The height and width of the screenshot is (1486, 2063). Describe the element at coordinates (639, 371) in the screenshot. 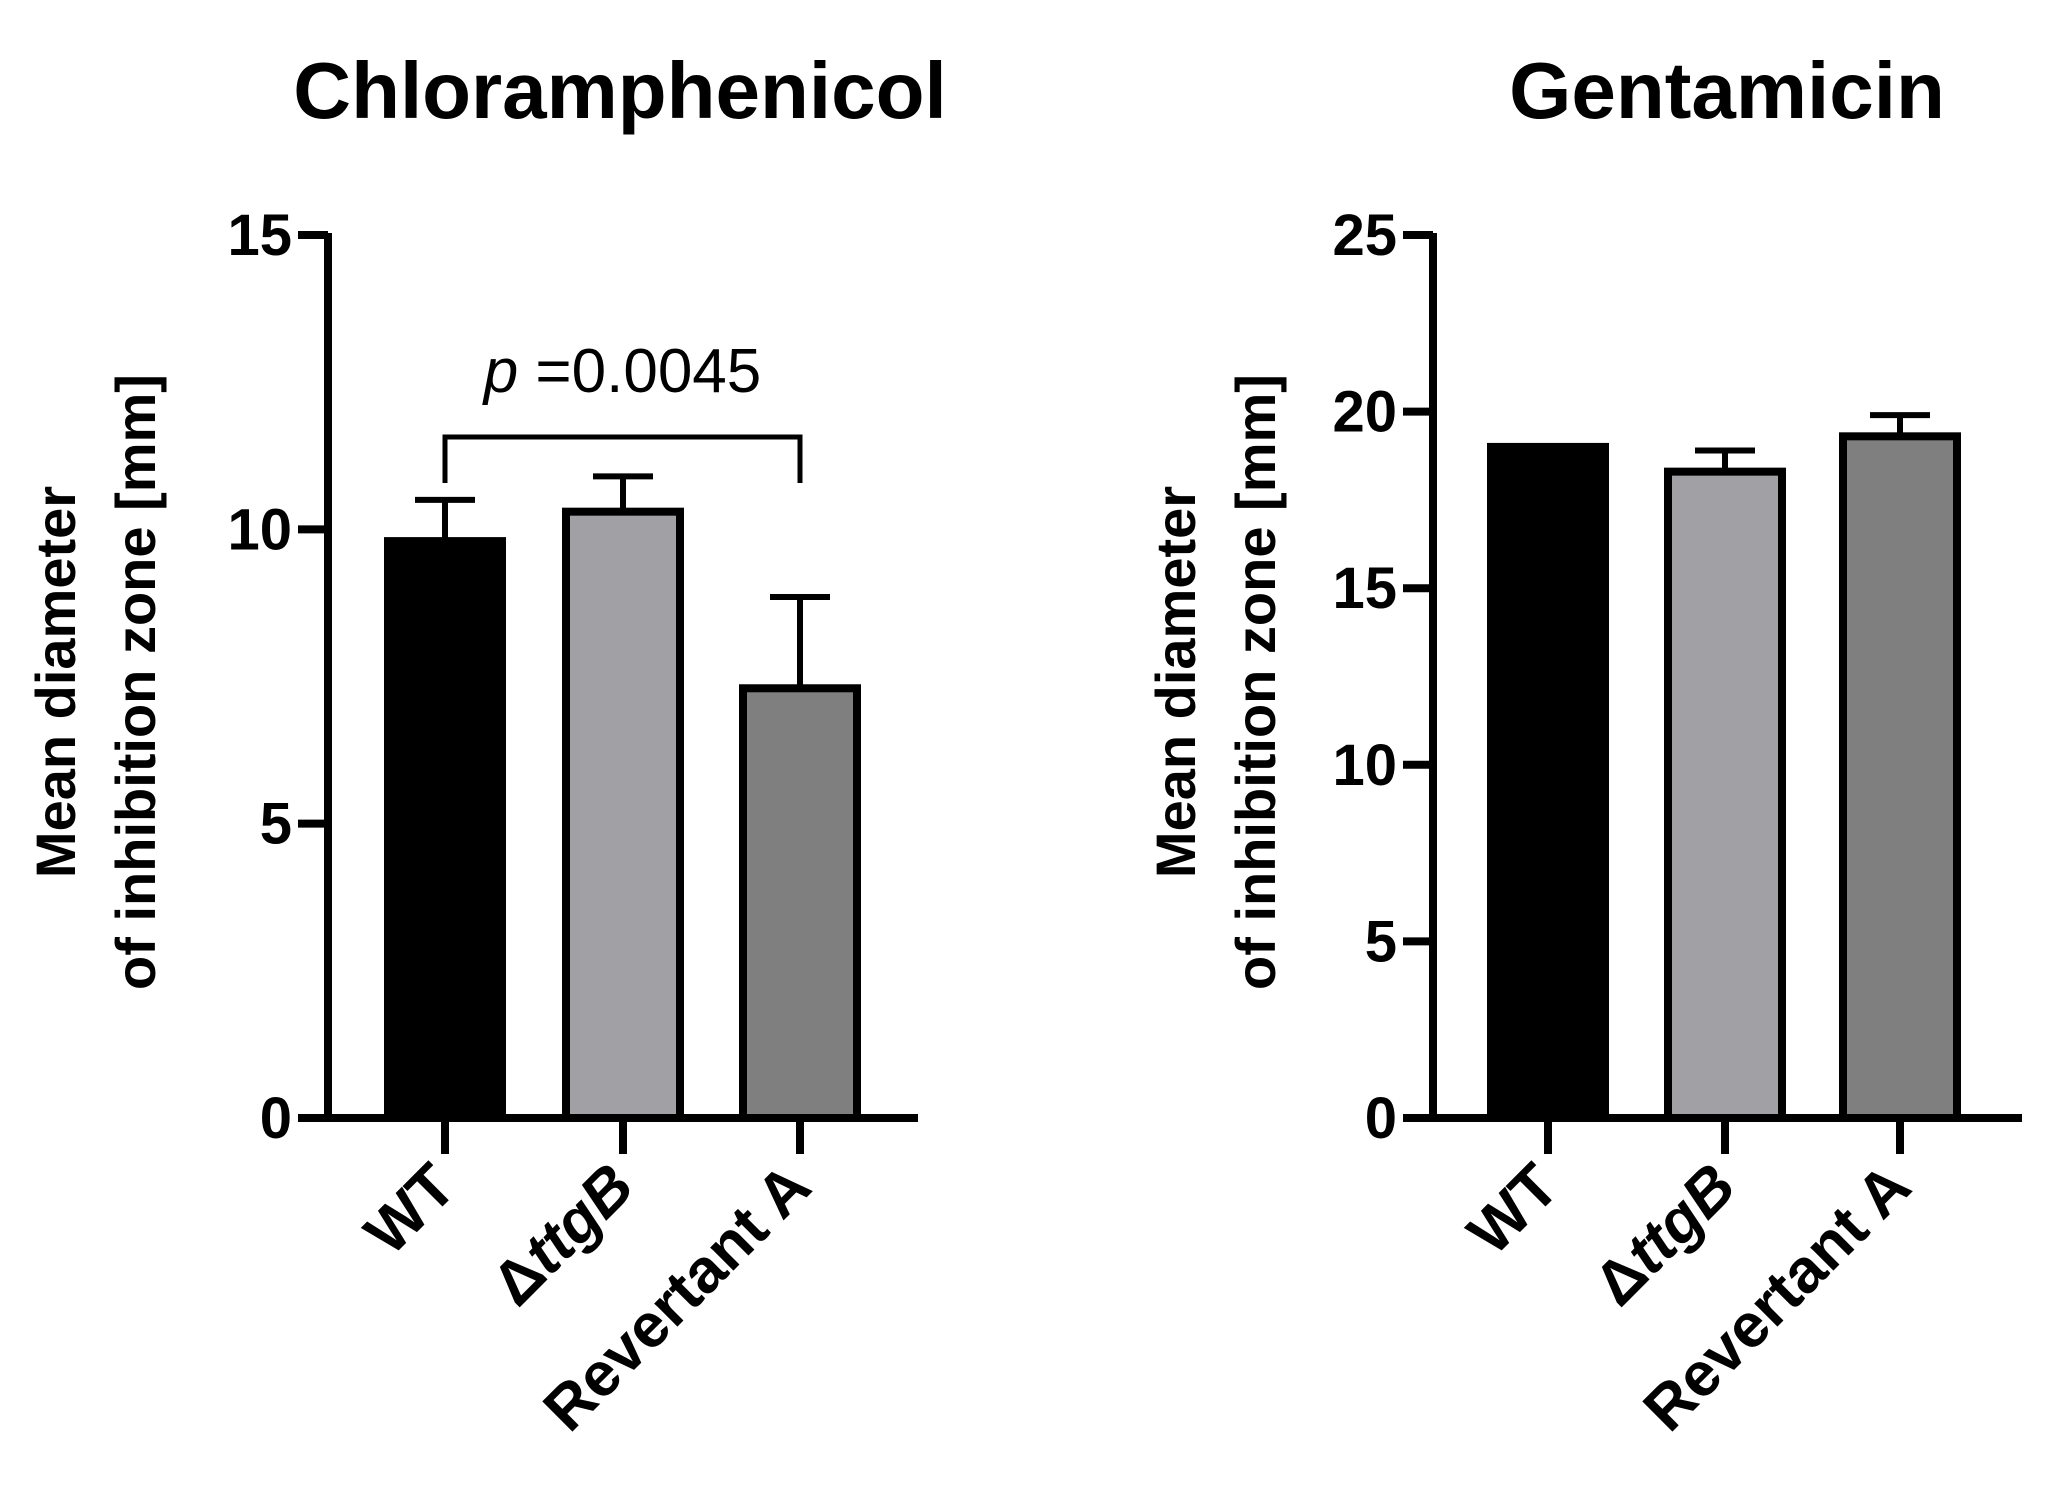

I see `p-value: =0.0045` at that location.